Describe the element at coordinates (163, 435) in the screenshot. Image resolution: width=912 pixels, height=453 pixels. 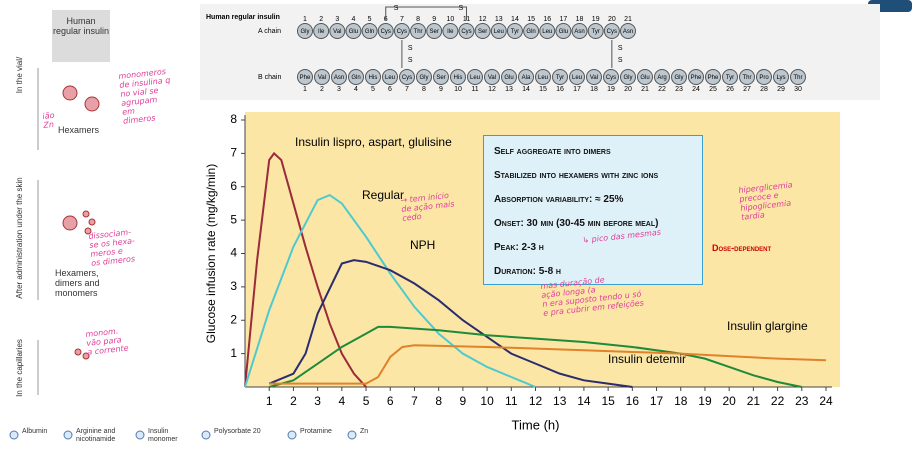
I see `legend-item: Insulin monomer` at that location.